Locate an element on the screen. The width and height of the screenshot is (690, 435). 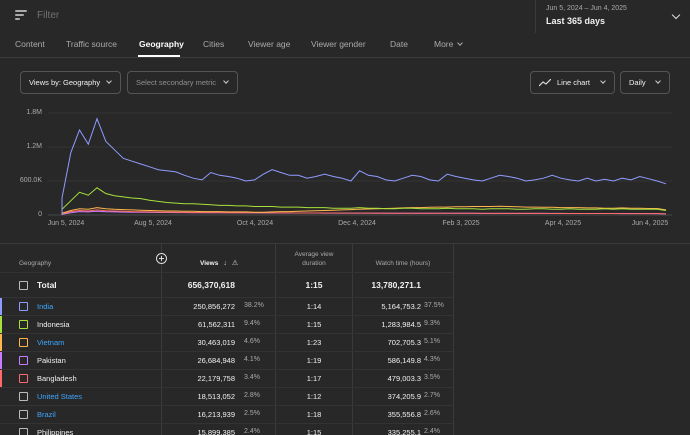
row-name: Pakistan is located at coordinates (51, 360).